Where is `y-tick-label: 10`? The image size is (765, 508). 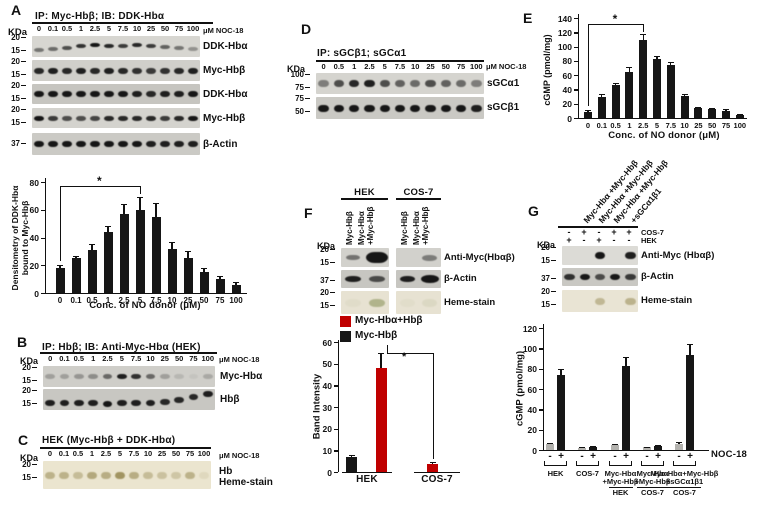 y-tick-label: 10 is located at coordinates (327, 450).